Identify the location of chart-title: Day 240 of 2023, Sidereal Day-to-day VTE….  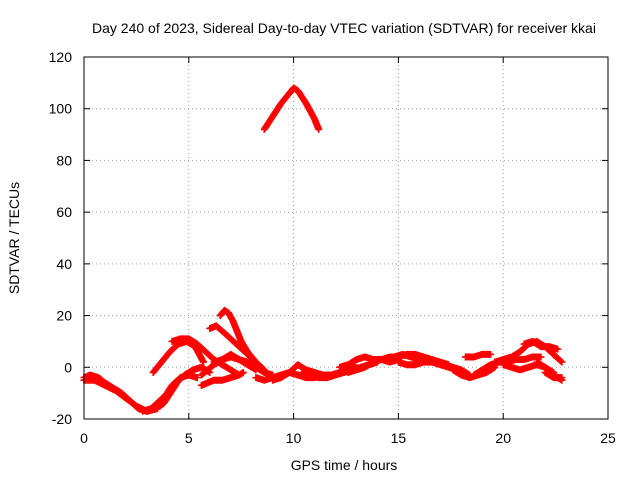
(344, 28).